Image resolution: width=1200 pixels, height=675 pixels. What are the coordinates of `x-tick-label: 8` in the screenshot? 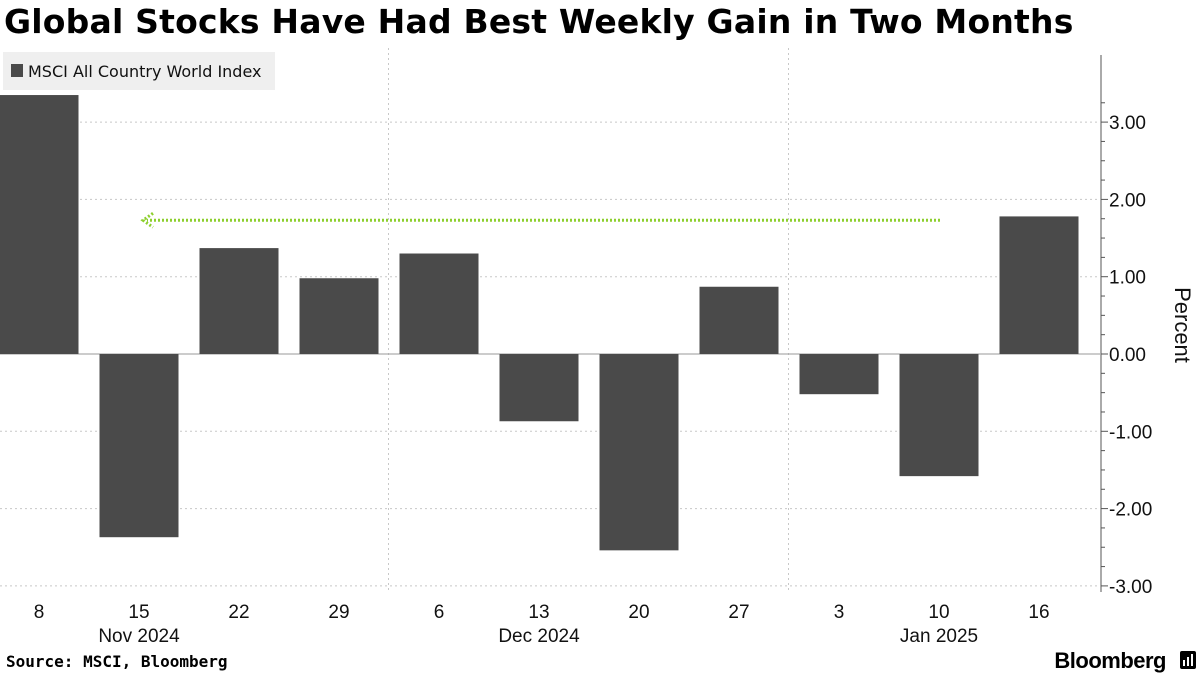 It's located at (39, 612).